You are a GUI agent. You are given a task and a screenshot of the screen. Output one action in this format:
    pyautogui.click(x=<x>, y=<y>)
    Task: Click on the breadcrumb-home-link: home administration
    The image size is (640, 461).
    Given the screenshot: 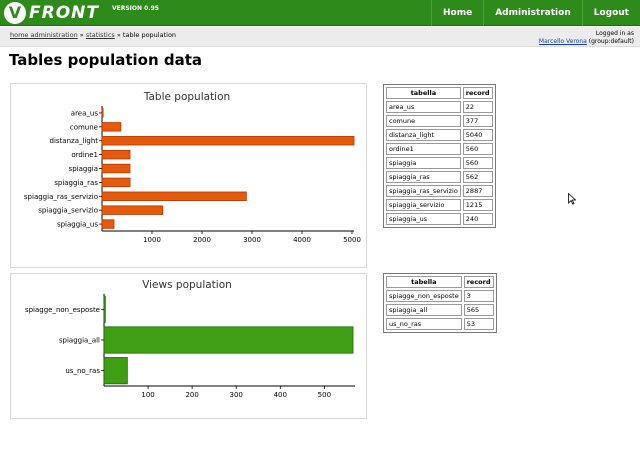 What is the action you would take?
    pyautogui.click(x=44, y=35)
    